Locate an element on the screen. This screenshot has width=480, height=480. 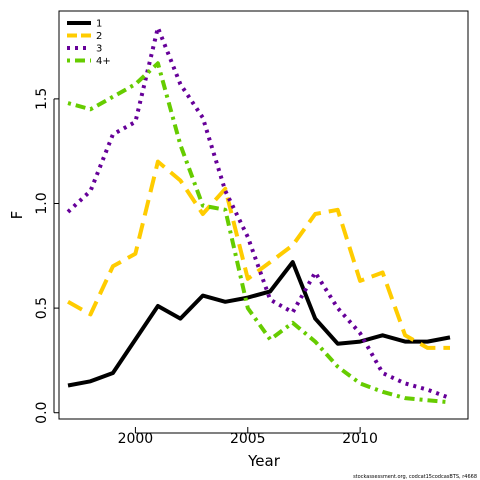
legend-label-2: 2 is located at coordinates (99, 36).